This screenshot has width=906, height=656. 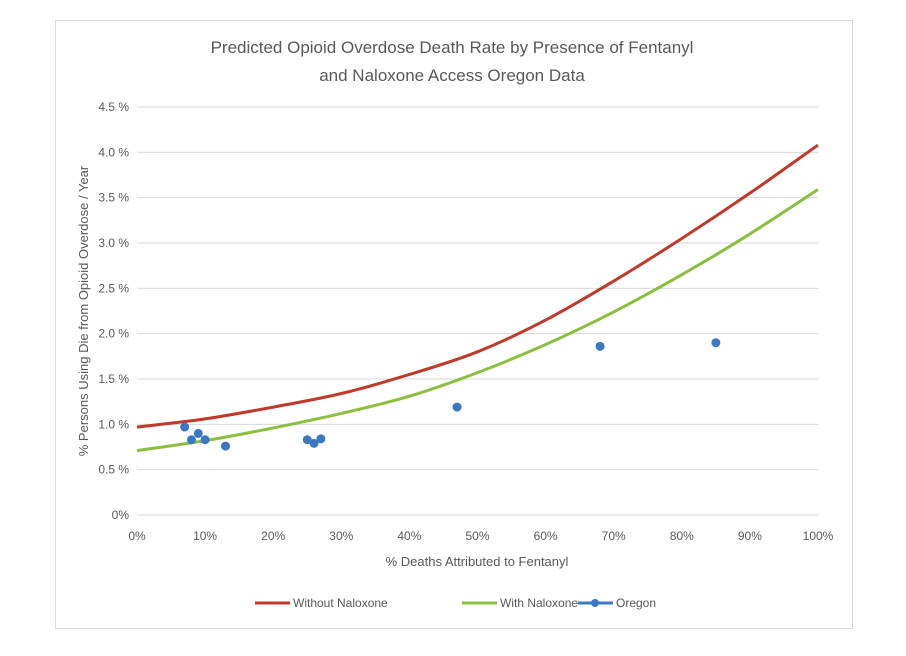 What do you see at coordinates (113, 379) in the screenshot?
I see `y-tick-label: 1.5 %` at bounding box center [113, 379].